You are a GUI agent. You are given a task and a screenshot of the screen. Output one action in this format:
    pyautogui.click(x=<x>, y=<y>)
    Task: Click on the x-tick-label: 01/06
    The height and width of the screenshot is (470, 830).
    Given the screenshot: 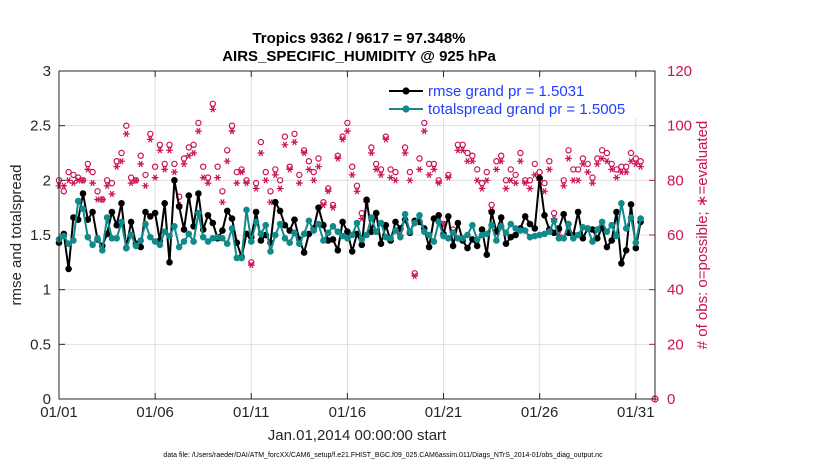 What is the action you would take?
    pyautogui.click(x=155, y=412)
    